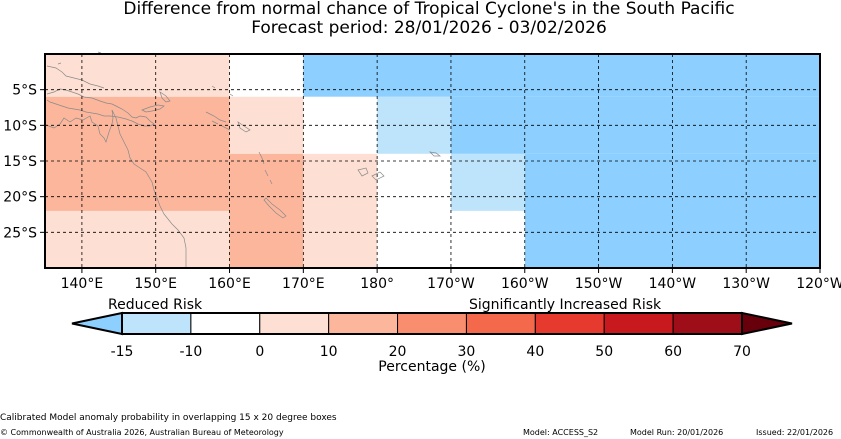  What do you see at coordinates (673, 352) in the screenshot?
I see `colorbar-tick-label: 60` at bounding box center [673, 352].